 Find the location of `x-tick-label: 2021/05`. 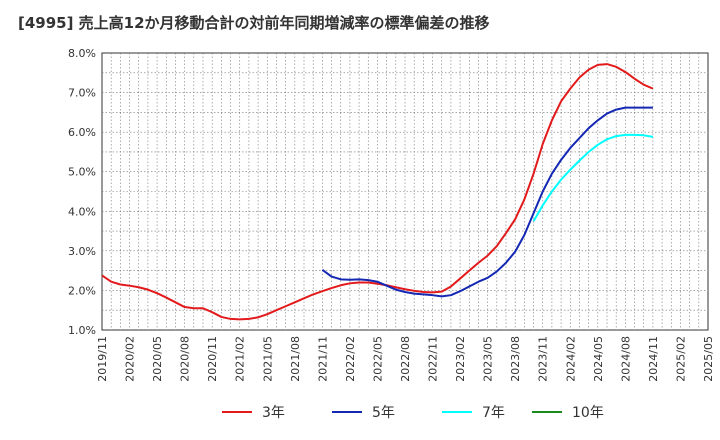

x-tick-label: 2021/05 is located at coordinates (267, 359).